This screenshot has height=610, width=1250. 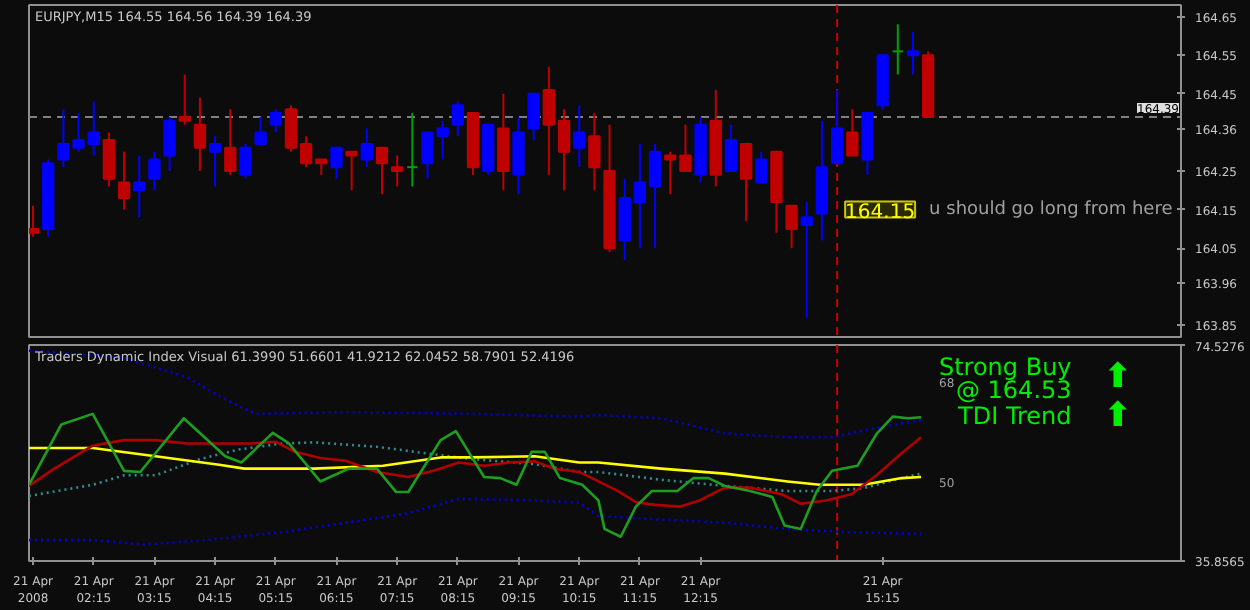 What do you see at coordinates (1014, 416) in the screenshot?
I see `annotation: TDI Trend` at bounding box center [1014, 416].